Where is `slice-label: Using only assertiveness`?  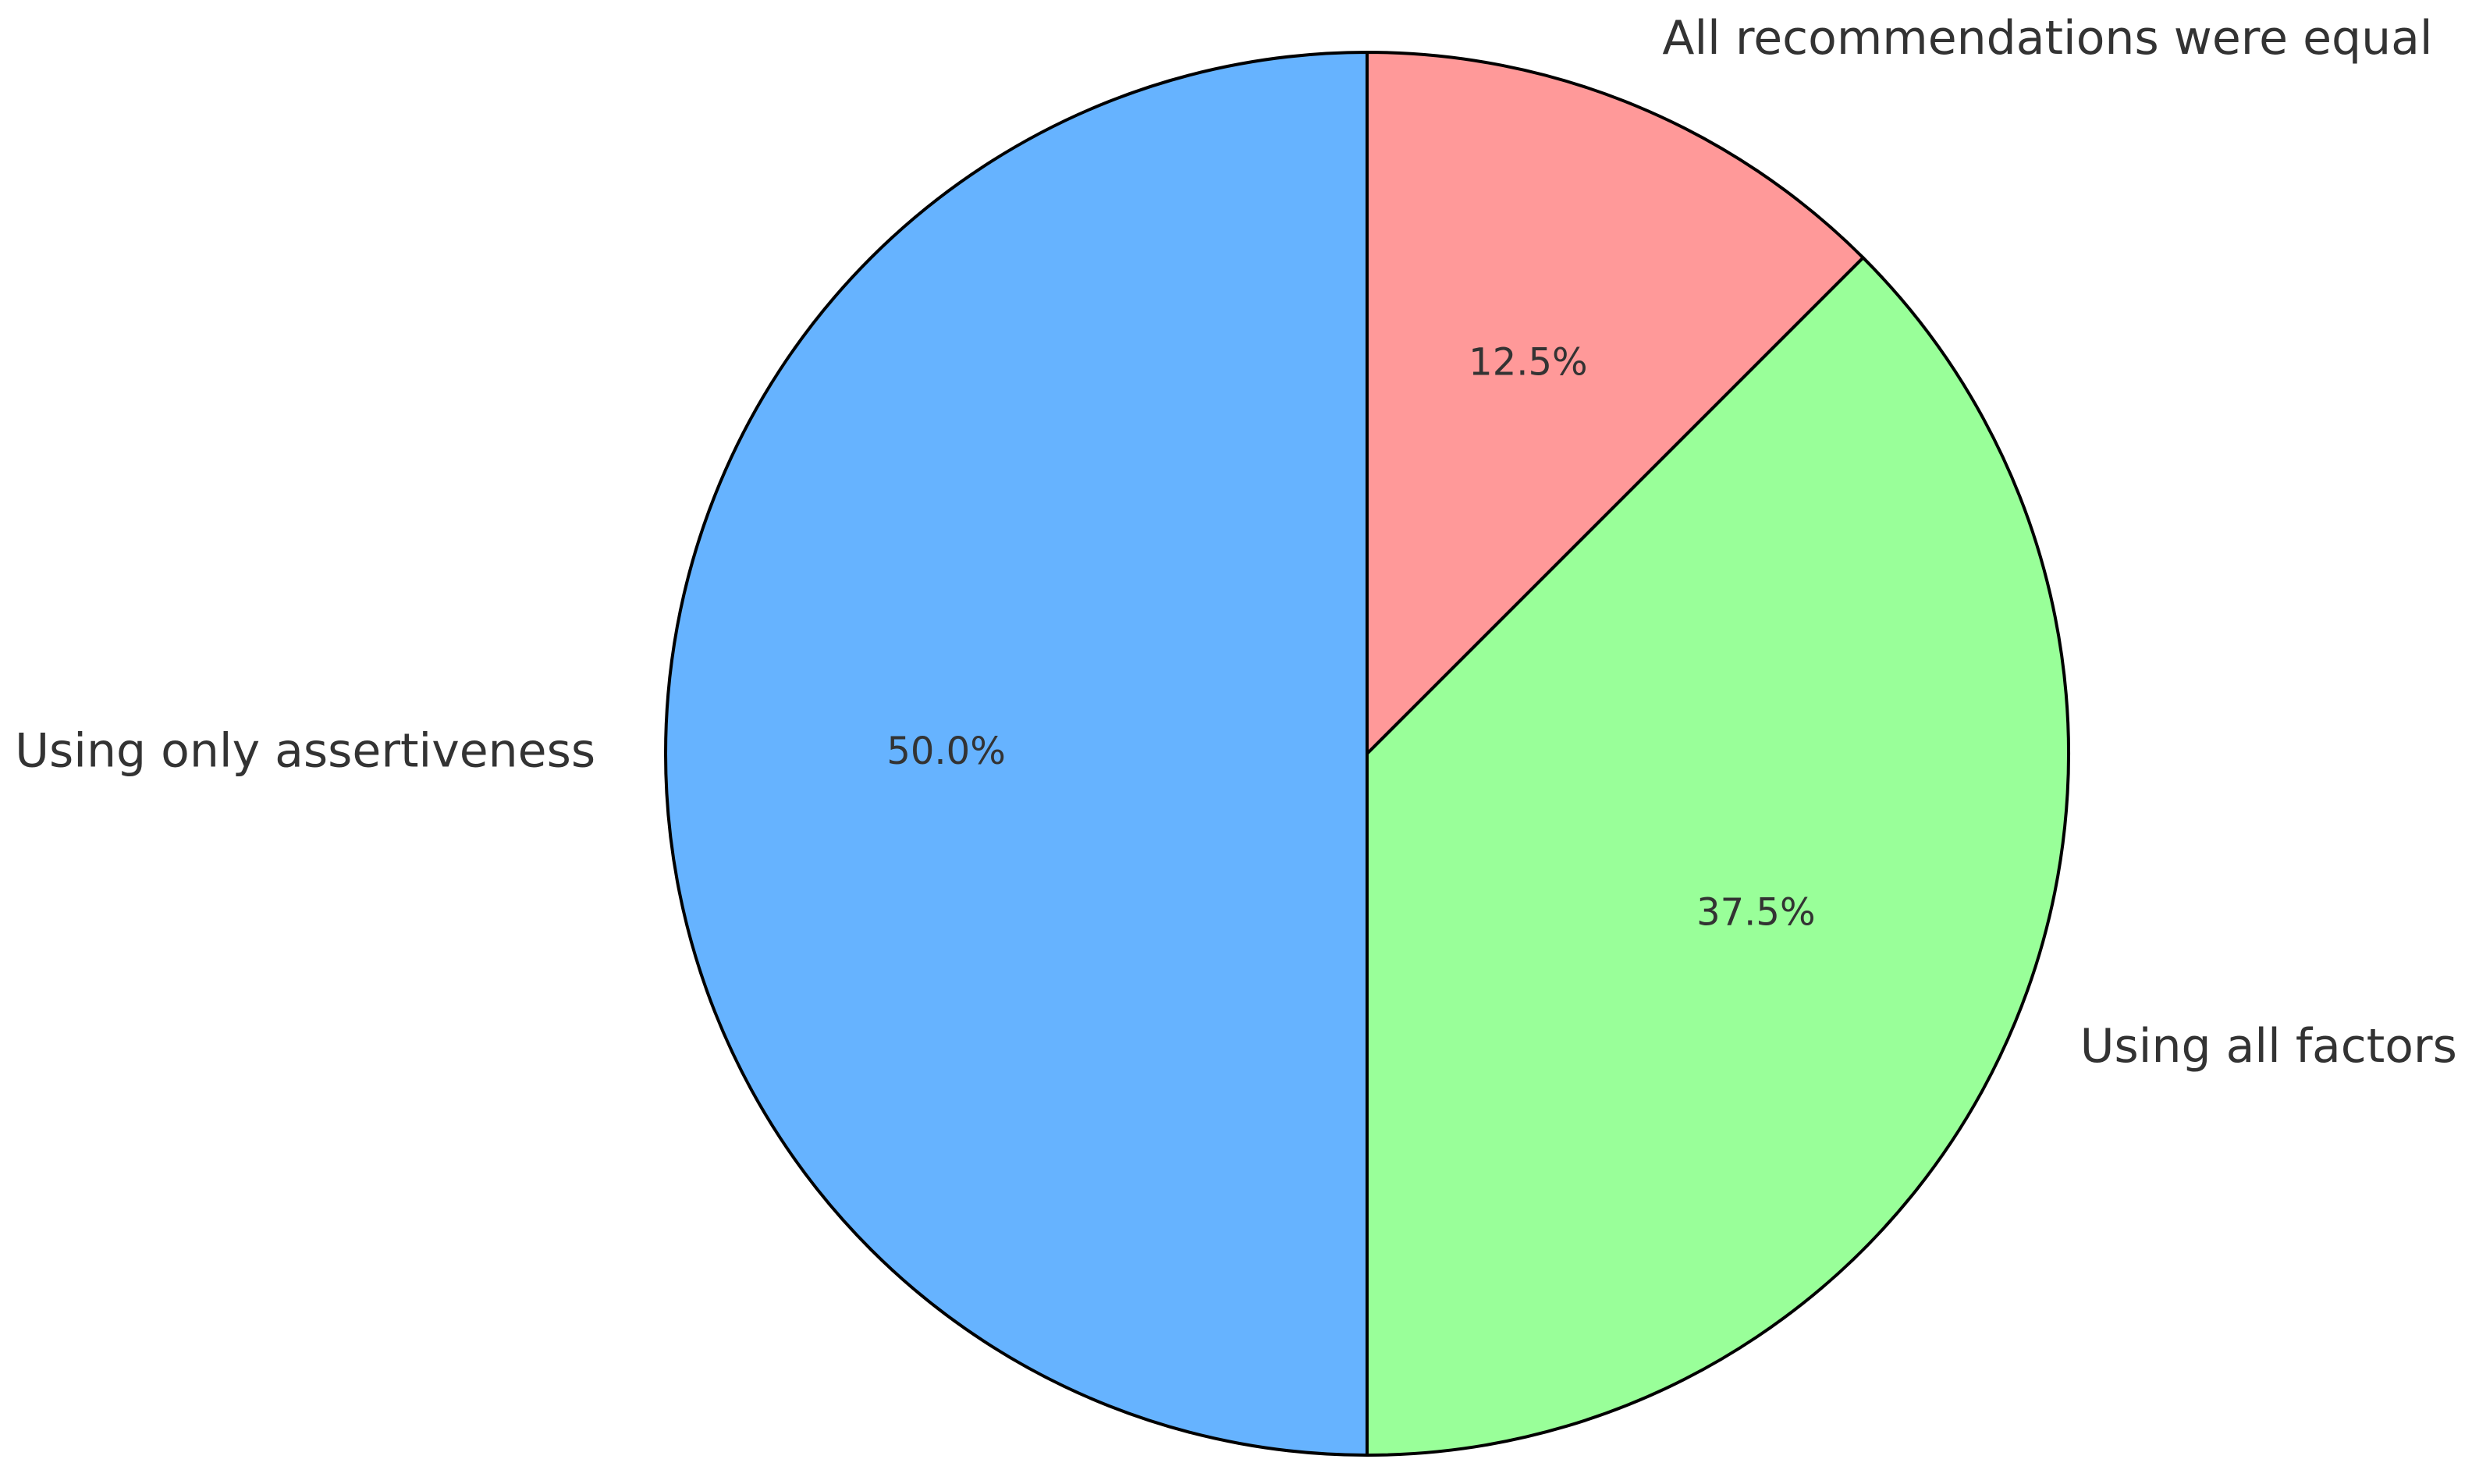 slice-label: Using only assertiveness is located at coordinates (305, 752).